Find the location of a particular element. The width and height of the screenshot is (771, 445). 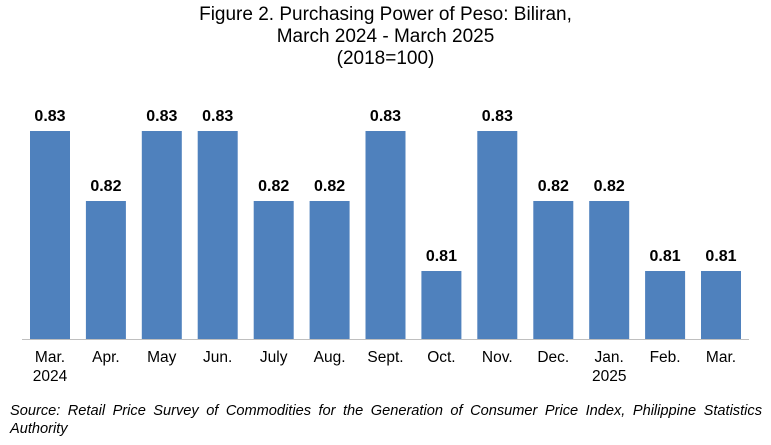

x-tick-label-3: Jun. is located at coordinates (217, 357).